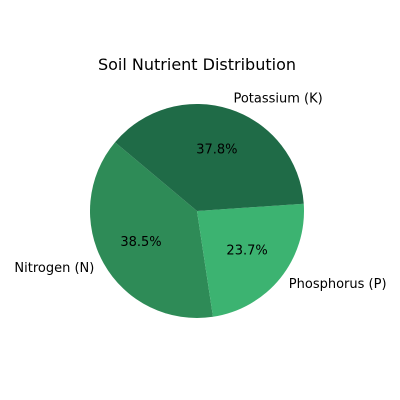 This screenshot has width=400, height=400. I want to click on slice-category-label: Potassium (K), so click(277, 99).